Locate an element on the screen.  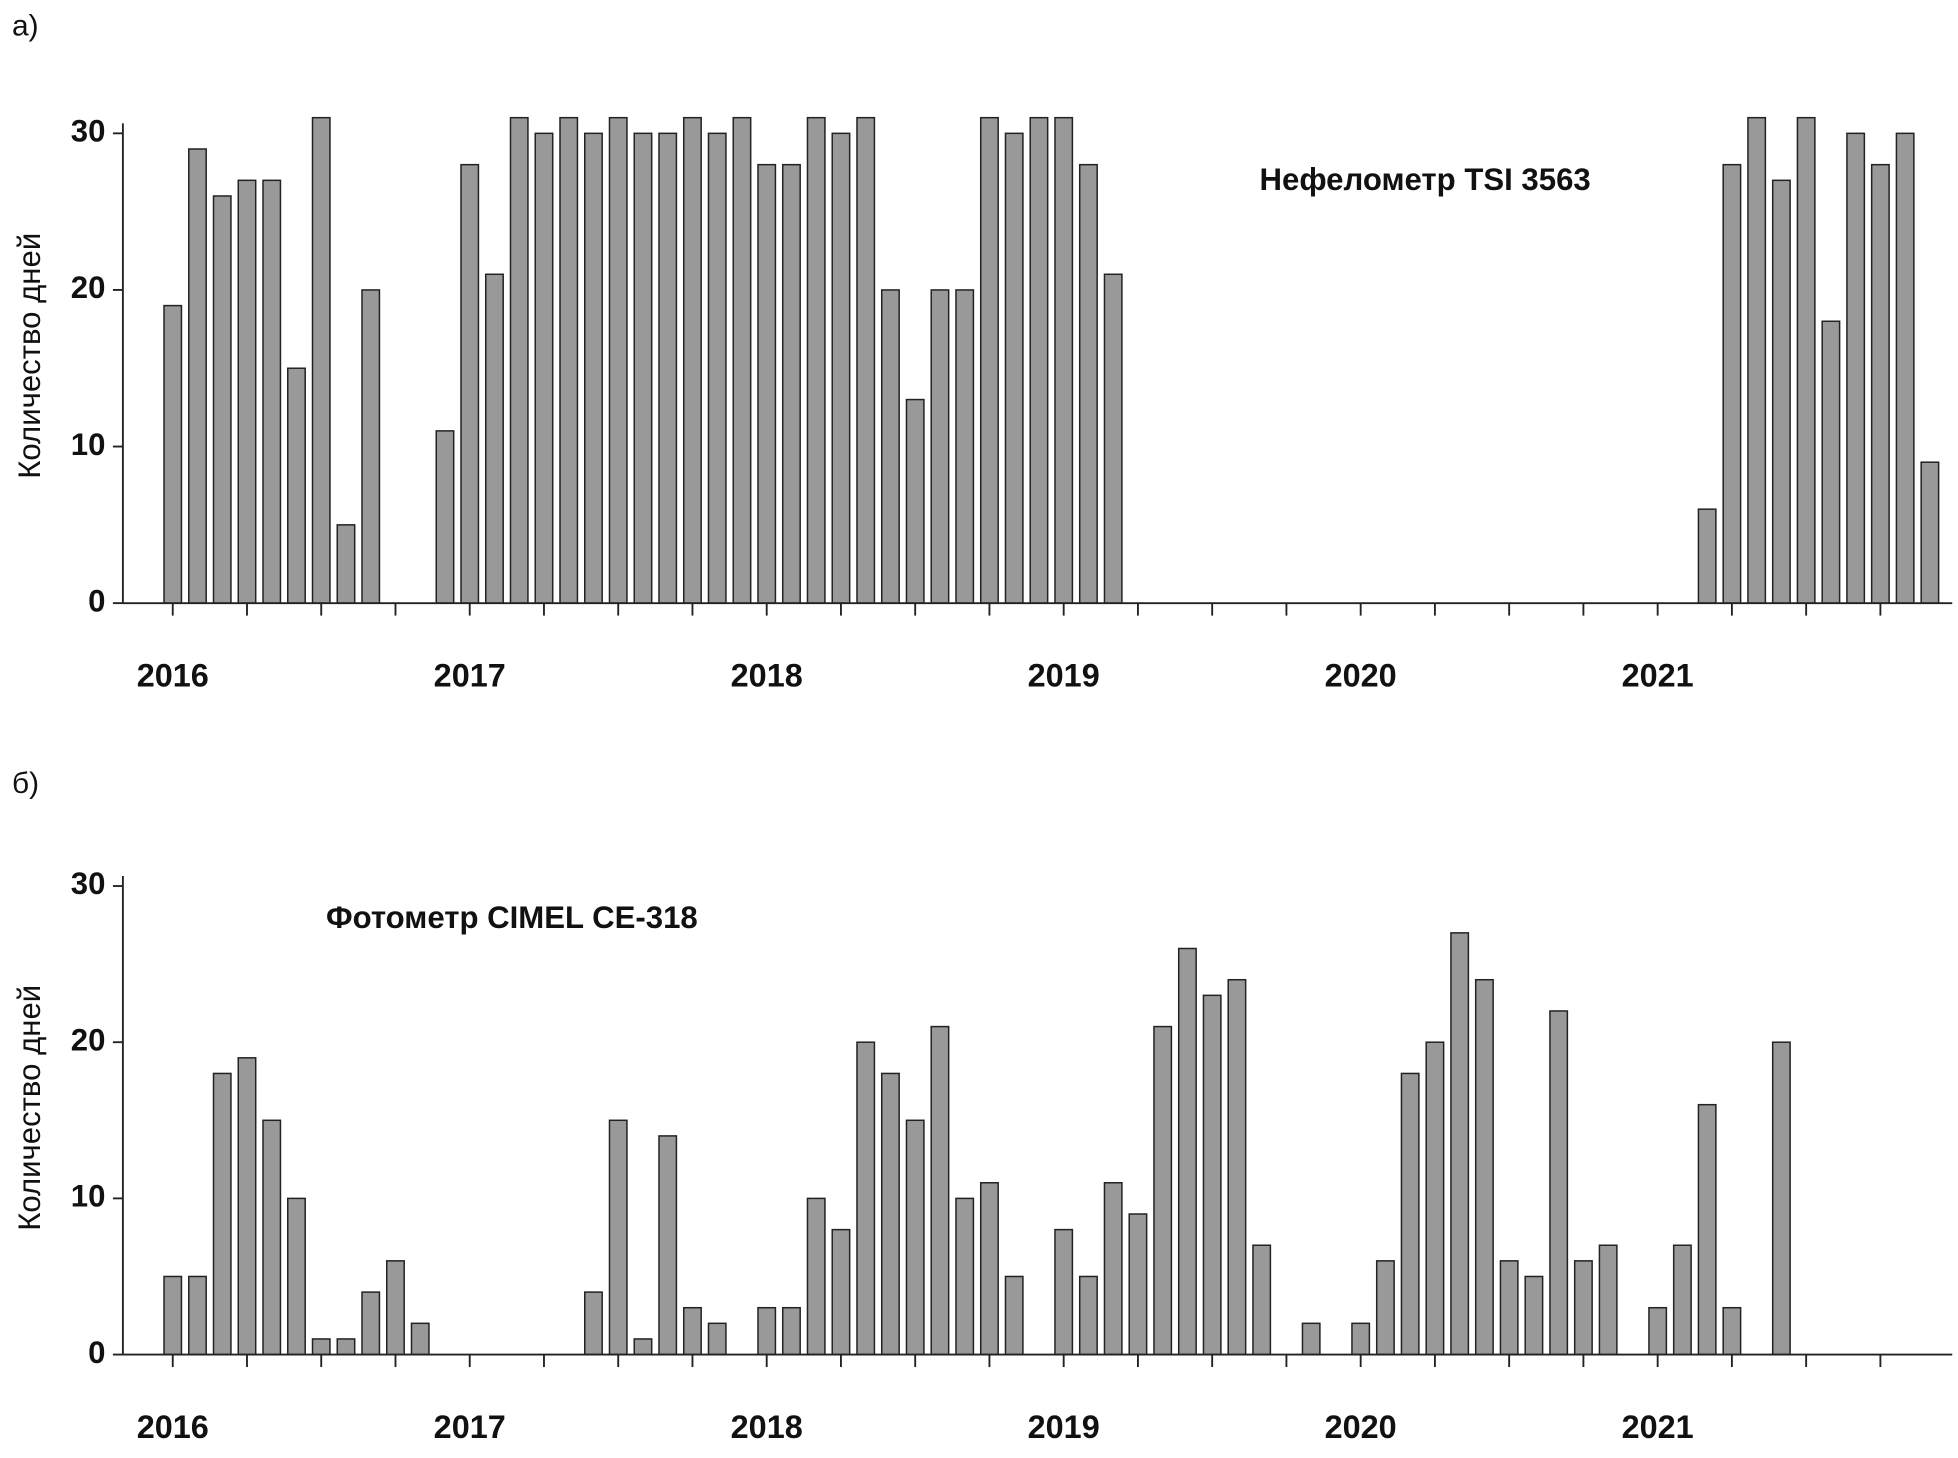
x-tick-label: 2021 is located at coordinates (1658, 675).